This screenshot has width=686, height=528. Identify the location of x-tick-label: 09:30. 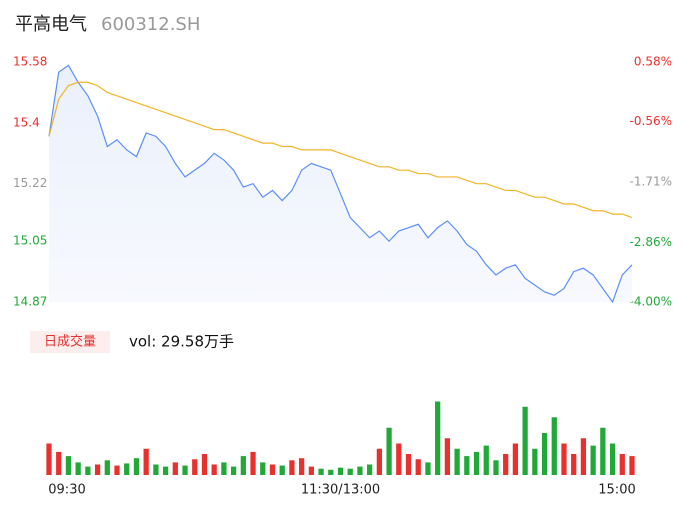
(66, 490).